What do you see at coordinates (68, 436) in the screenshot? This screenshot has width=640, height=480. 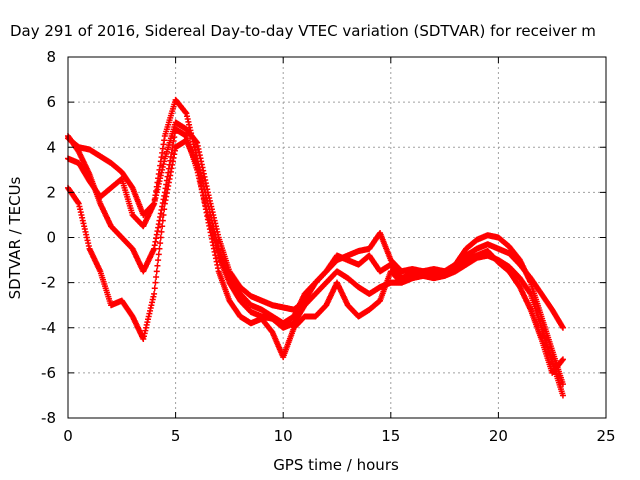 I see `x-tick-label: 0` at bounding box center [68, 436].